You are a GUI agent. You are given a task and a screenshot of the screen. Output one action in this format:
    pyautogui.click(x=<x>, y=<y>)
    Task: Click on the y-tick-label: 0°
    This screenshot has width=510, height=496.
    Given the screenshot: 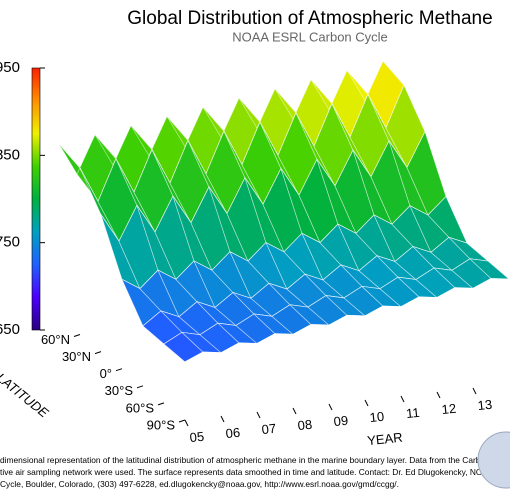 What is the action you would take?
    pyautogui.click(x=106, y=373)
    